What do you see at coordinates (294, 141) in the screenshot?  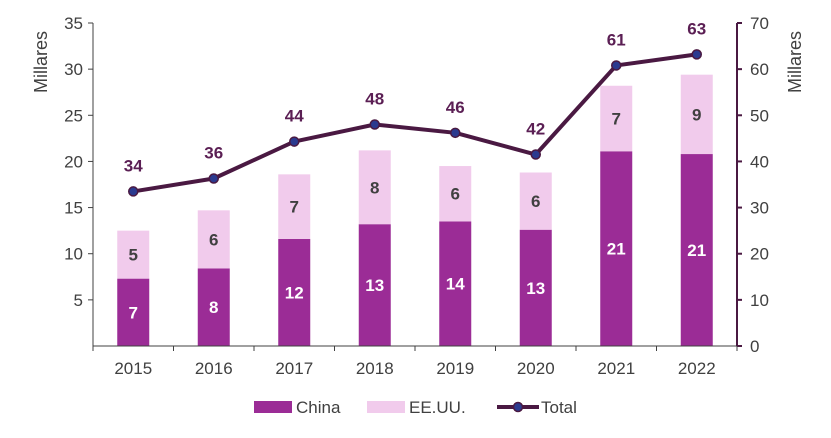 I see `total-marker-2017` at bounding box center [294, 141].